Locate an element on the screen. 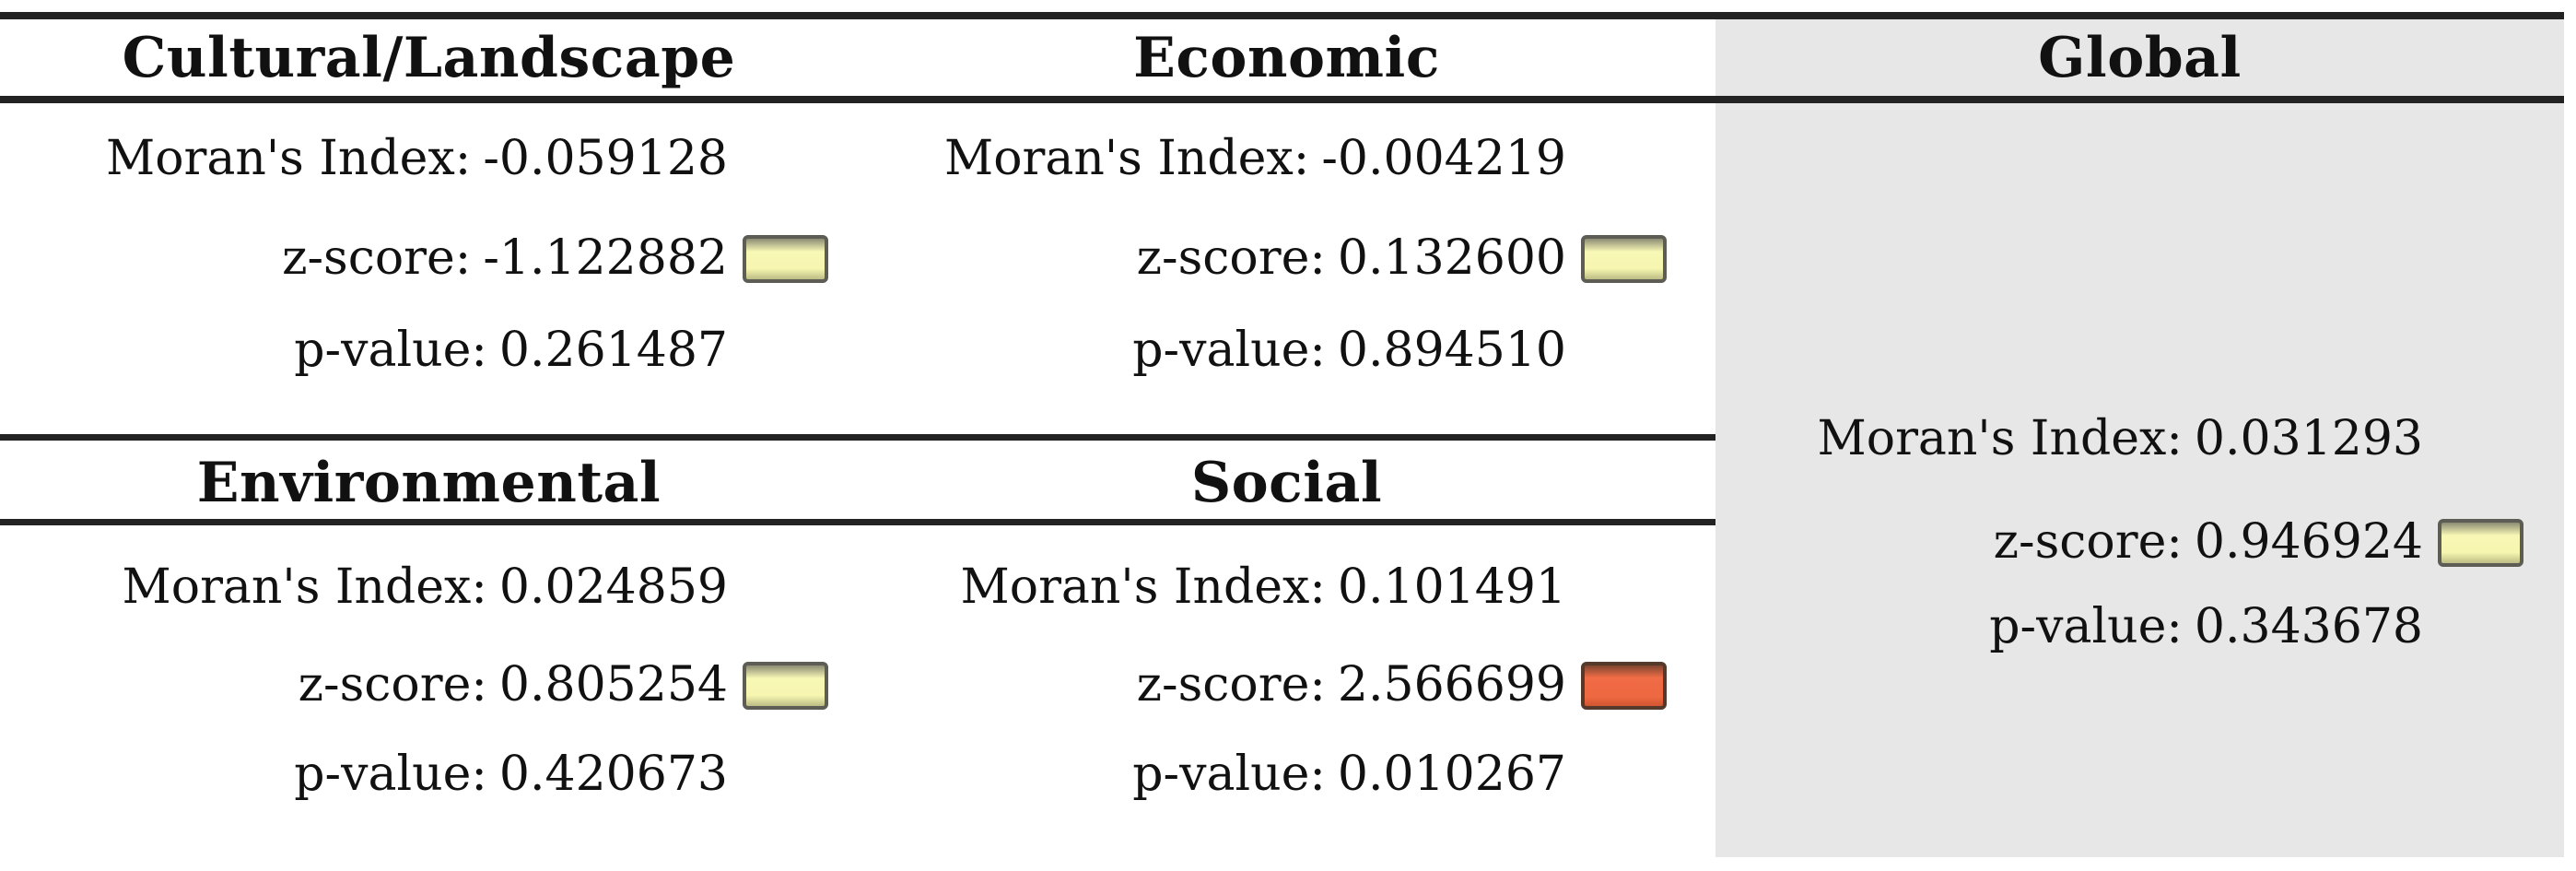 The width and height of the screenshot is (2576, 871). morans-index-value: 0.024859 is located at coordinates (613, 587).